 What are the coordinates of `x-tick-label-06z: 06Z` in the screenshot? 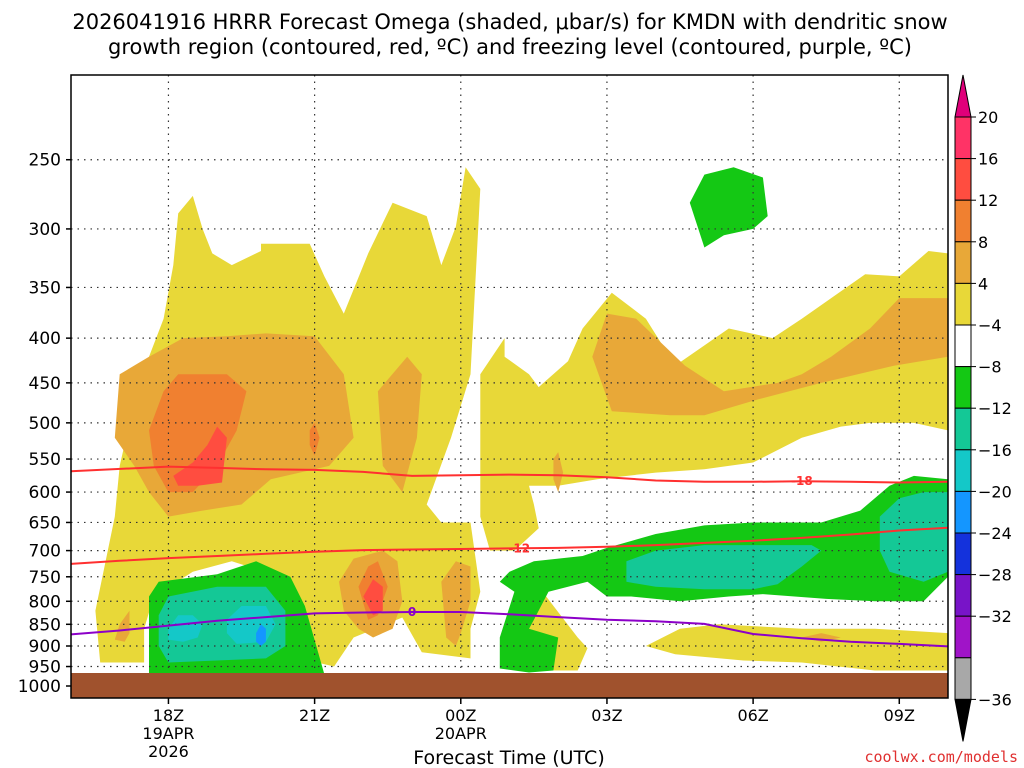 It's located at (752, 715).